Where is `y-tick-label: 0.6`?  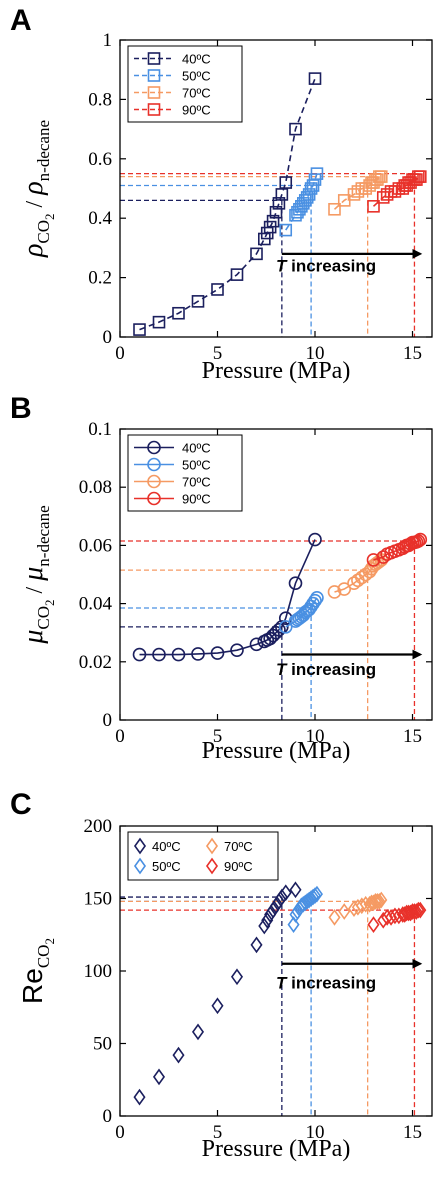
y-tick-label: 0.6 is located at coordinates (100, 159).